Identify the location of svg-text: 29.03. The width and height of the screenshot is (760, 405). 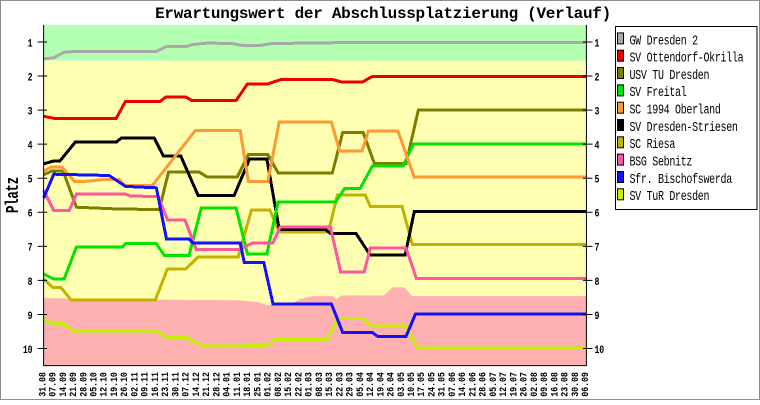
(350, 384).